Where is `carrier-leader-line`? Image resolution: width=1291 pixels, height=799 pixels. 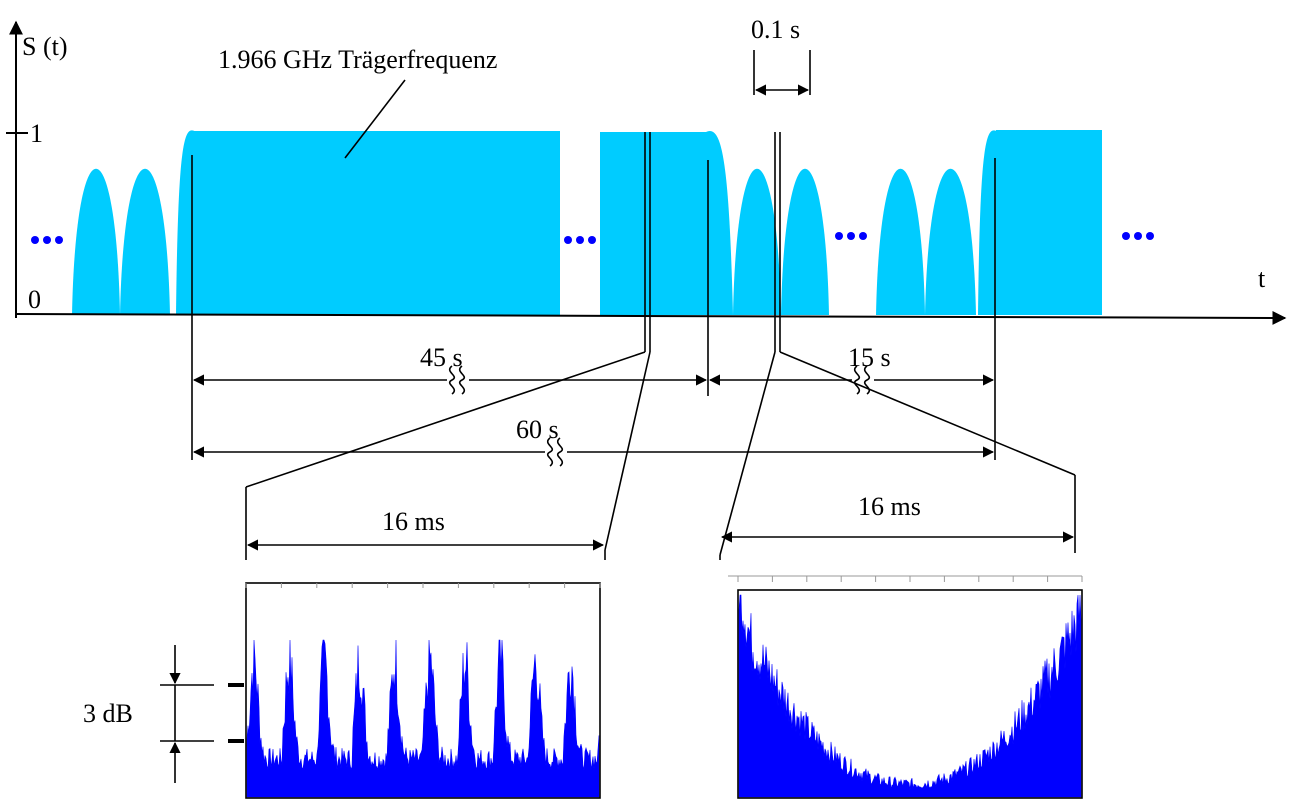 carrier-leader-line is located at coordinates (375, 119).